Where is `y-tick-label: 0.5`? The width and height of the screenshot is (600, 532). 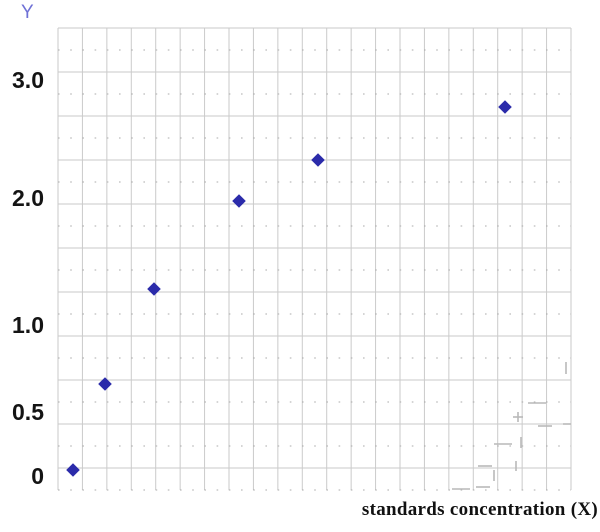 y-tick-label: 0.5 is located at coordinates (28, 412).